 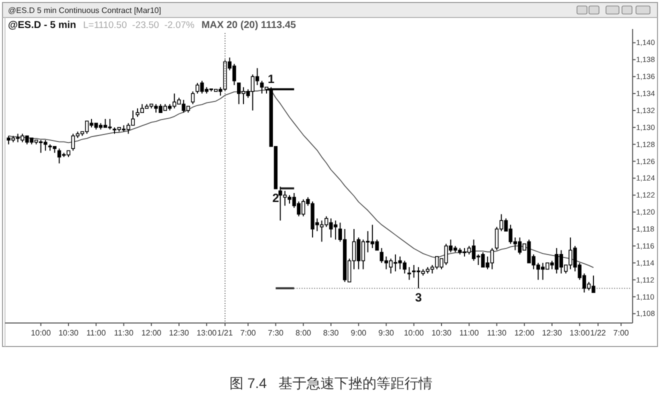 What do you see at coordinates (138, 25) in the screenshot?
I see `annotation: L=1110.50 -23.50 -2.07%` at bounding box center [138, 25].